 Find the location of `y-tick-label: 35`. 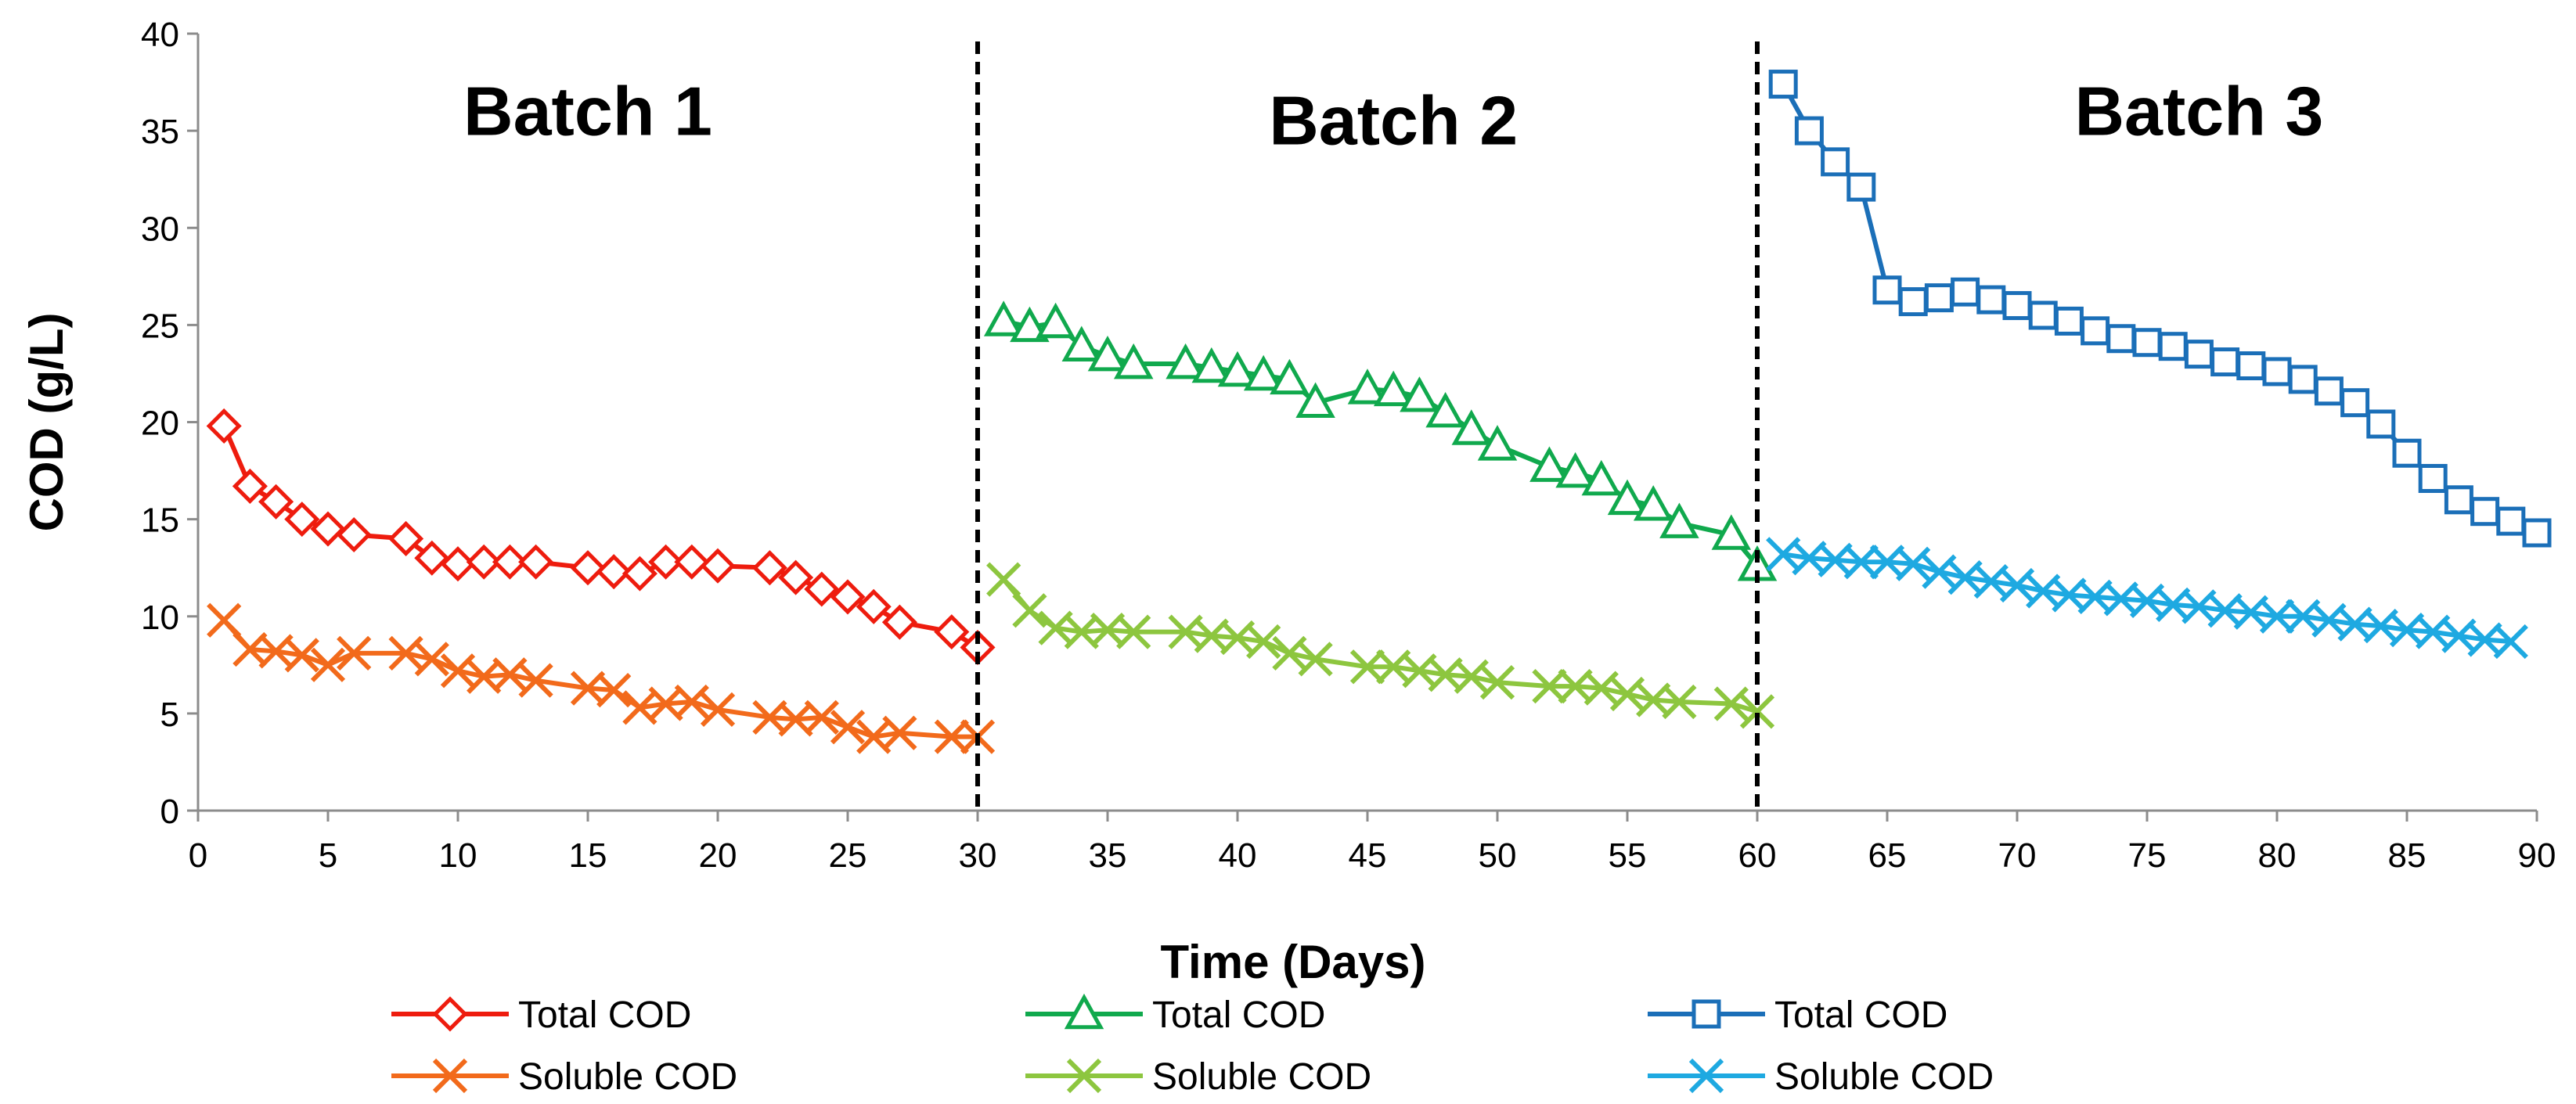

y-tick-label: 35 is located at coordinates (160, 132).